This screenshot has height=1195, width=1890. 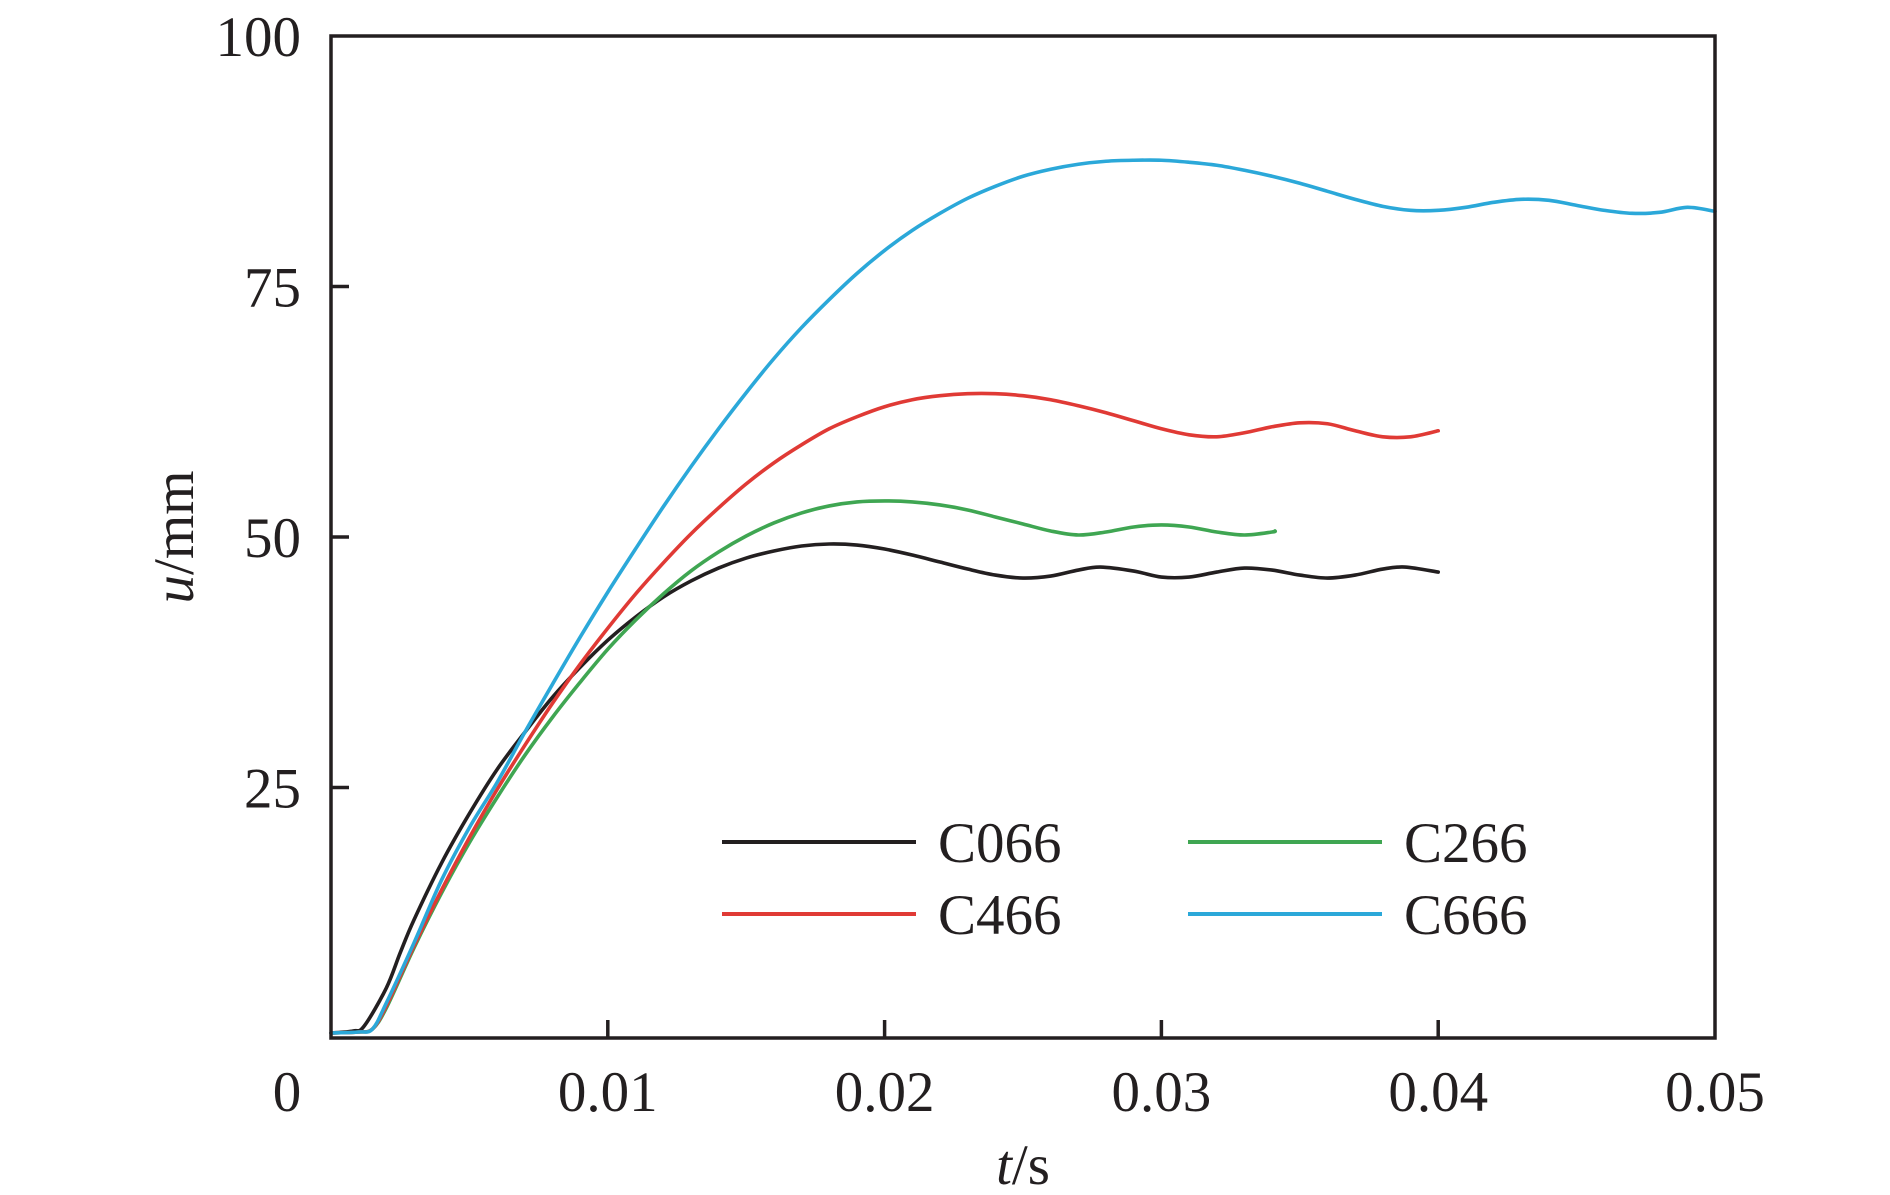 What do you see at coordinates (272, 538) in the screenshot?
I see `y-tick-label: 50` at bounding box center [272, 538].